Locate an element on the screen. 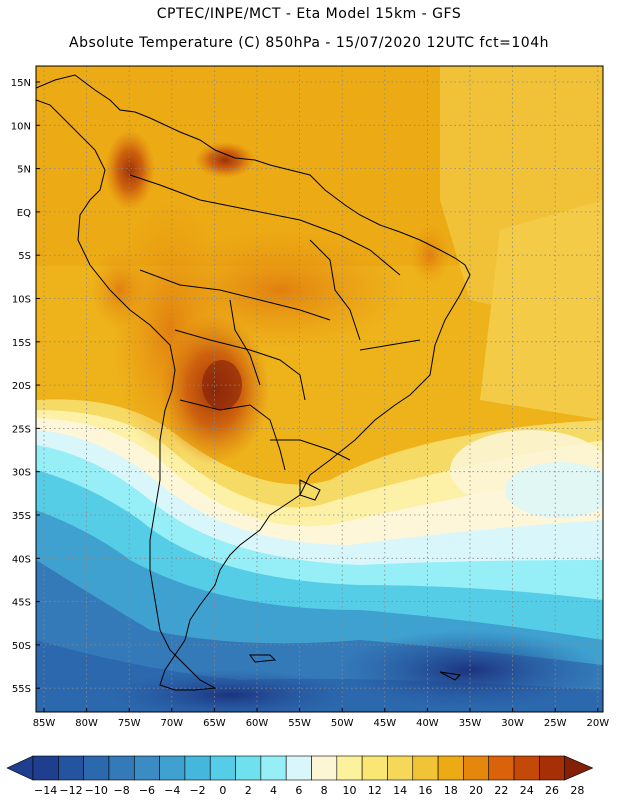 This screenshot has height=800, width=618. colorbar-tick-label: 28 is located at coordinates (577, 790).